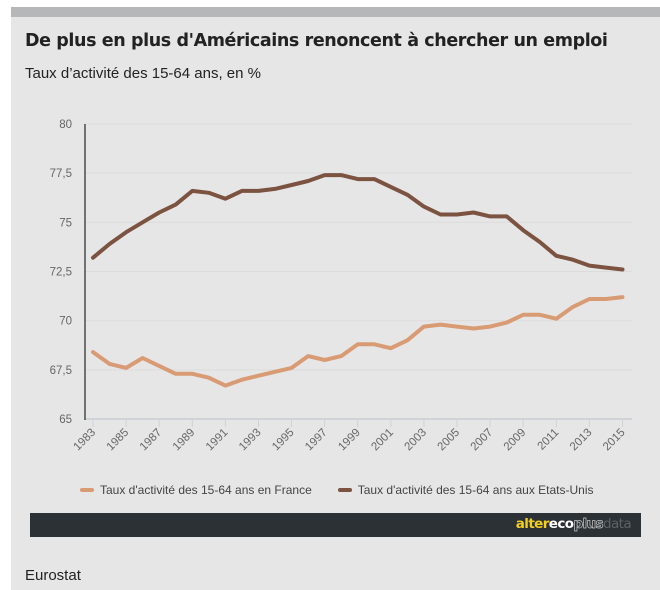 The width and height of the screenshot is (660, 590). I want to click on chart-subtitle: Taux d’activité des 15-64 ans, en %, so click(143, 73).